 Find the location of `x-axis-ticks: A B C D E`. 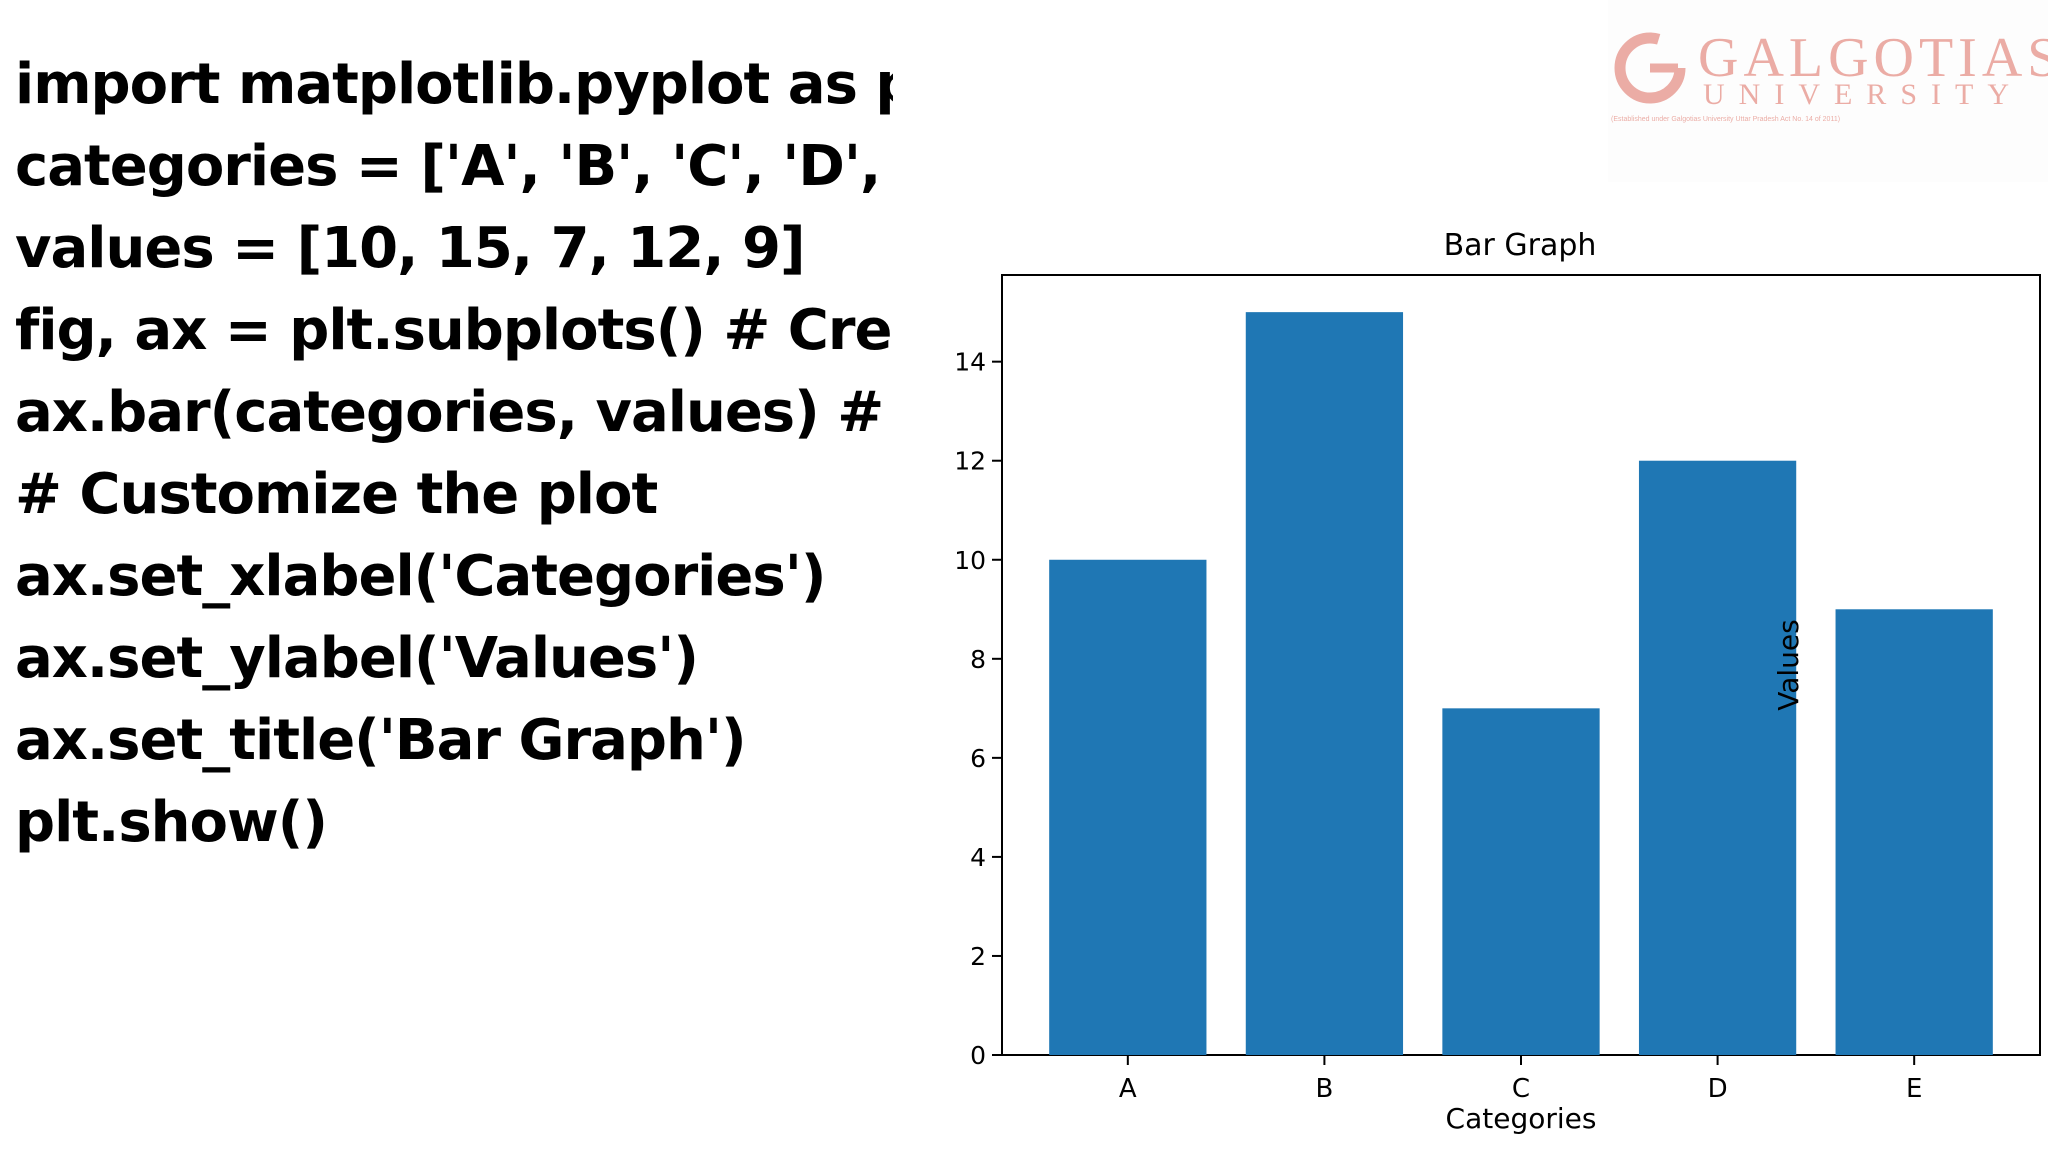

x-axis-ticks: A B C D E is located at coordinates (1520, 1079).